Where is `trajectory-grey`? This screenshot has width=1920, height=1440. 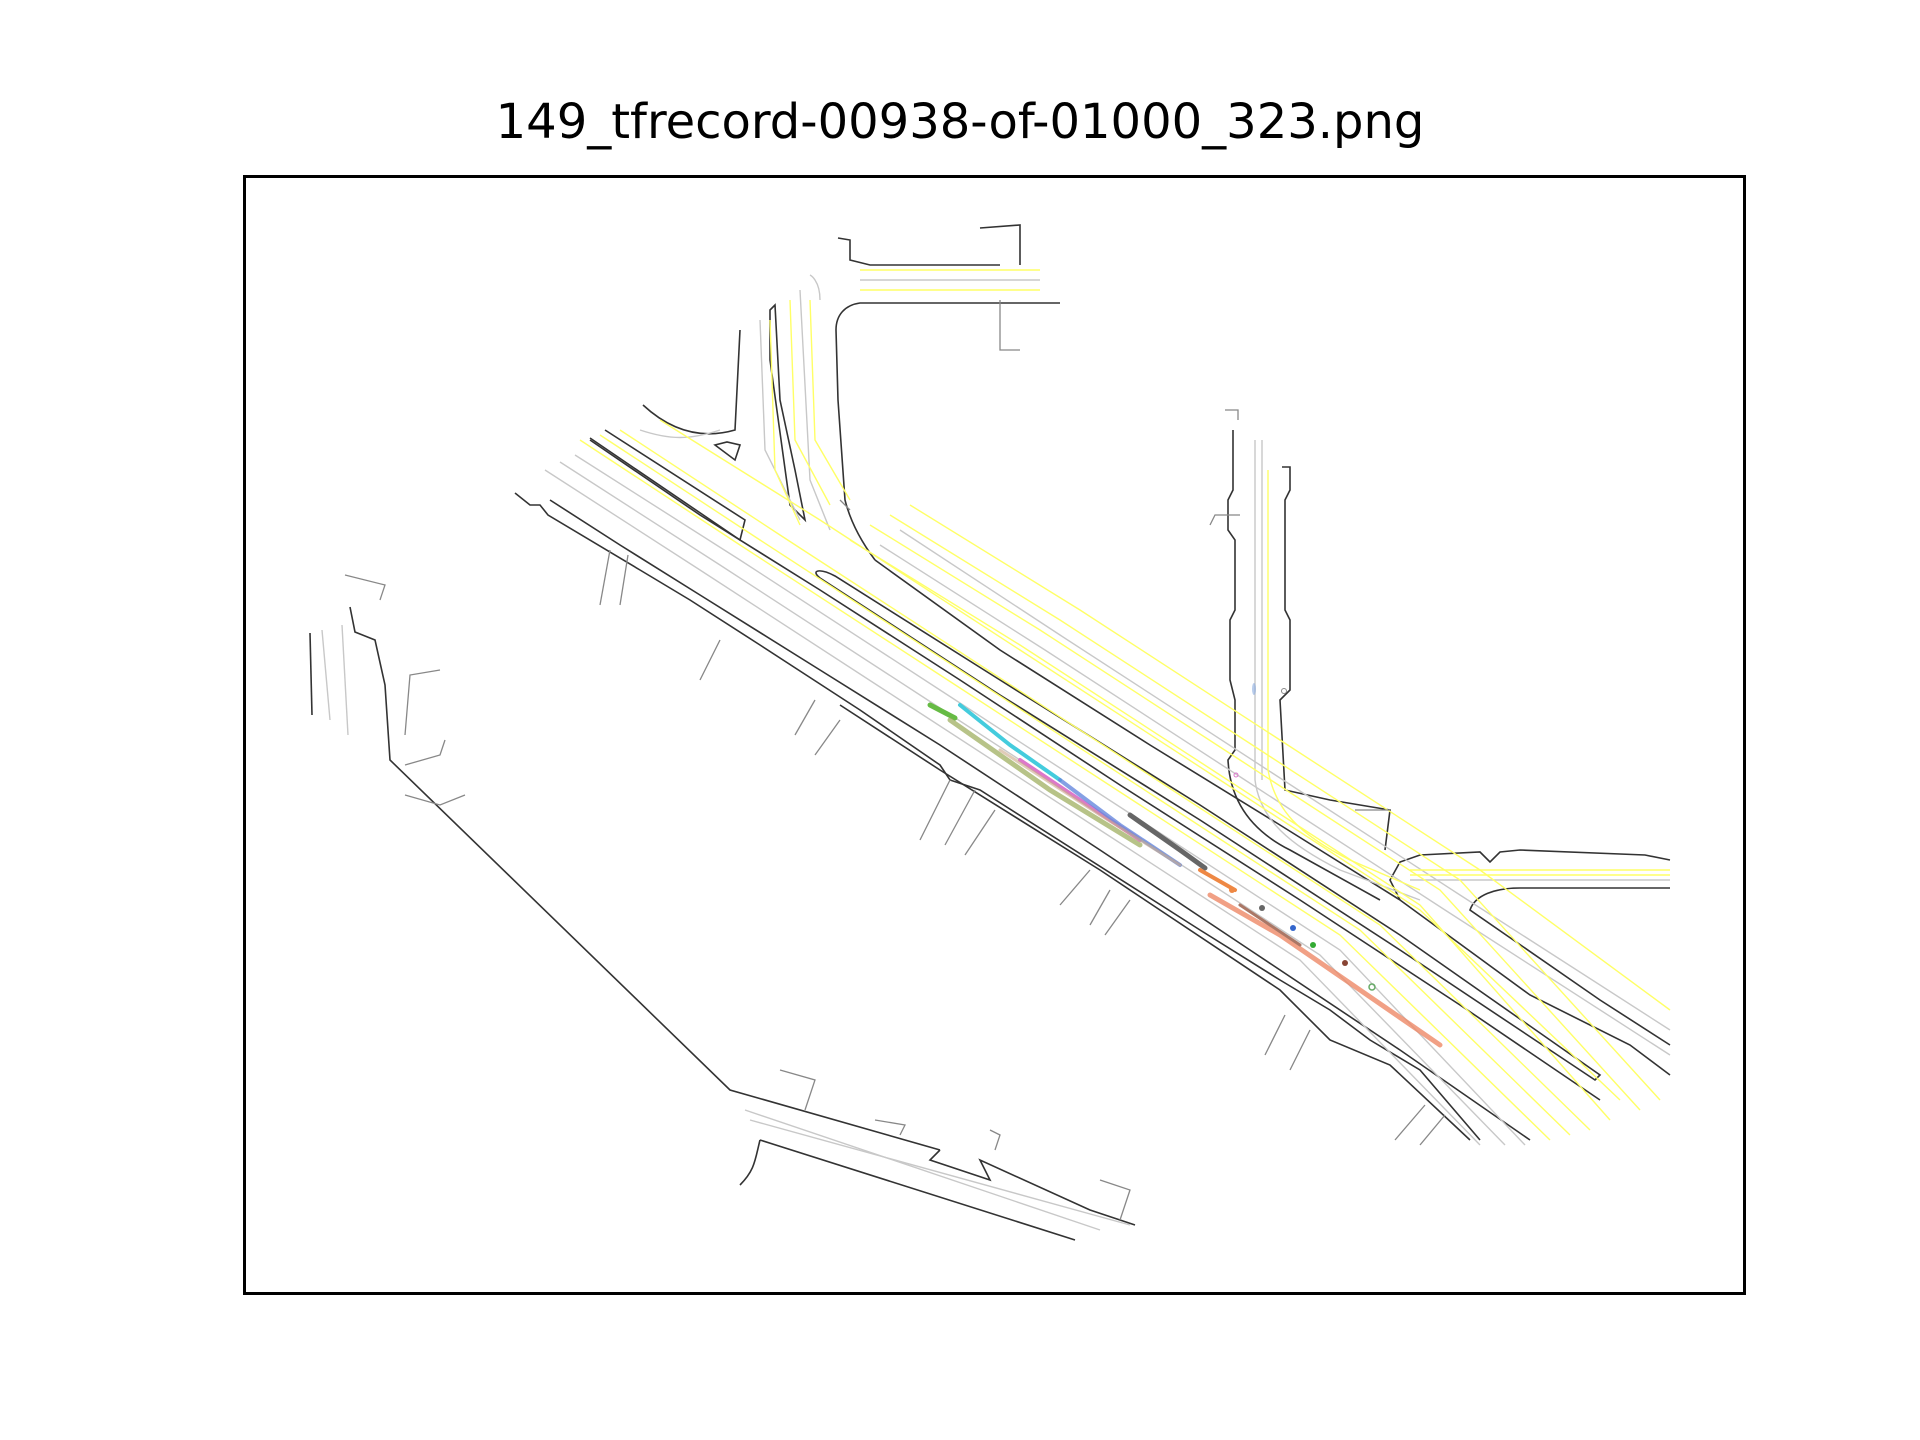 trajectory-grey is located at coordinates (1167, 841).